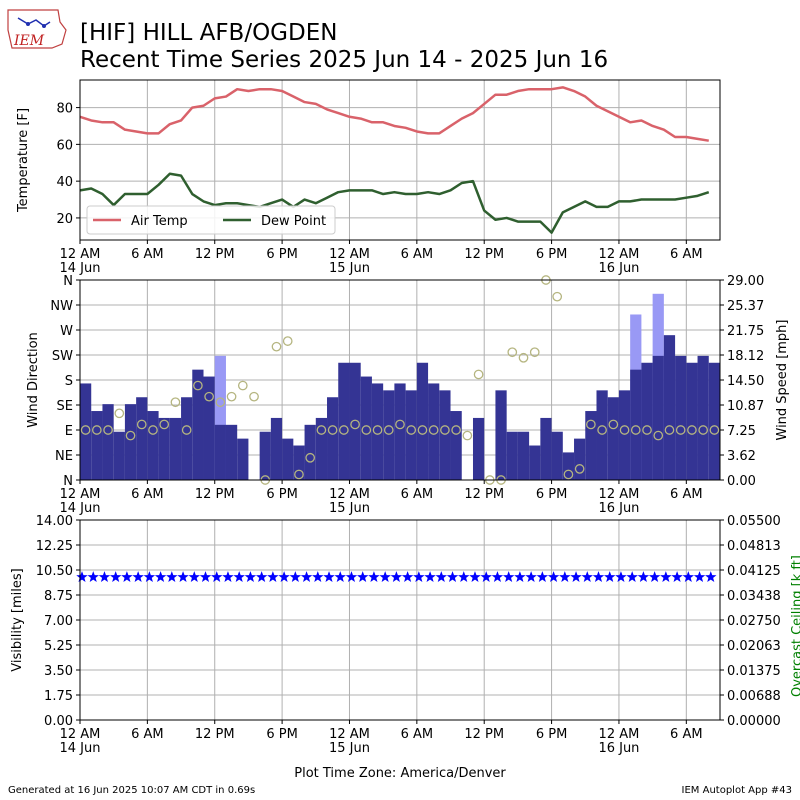 The image size is (800, 800). What do you see at coordinates (17, 619) in the screenshot?
I see `visibility-axis-label: Visibility [miles]` at bounding box center [17, 619].